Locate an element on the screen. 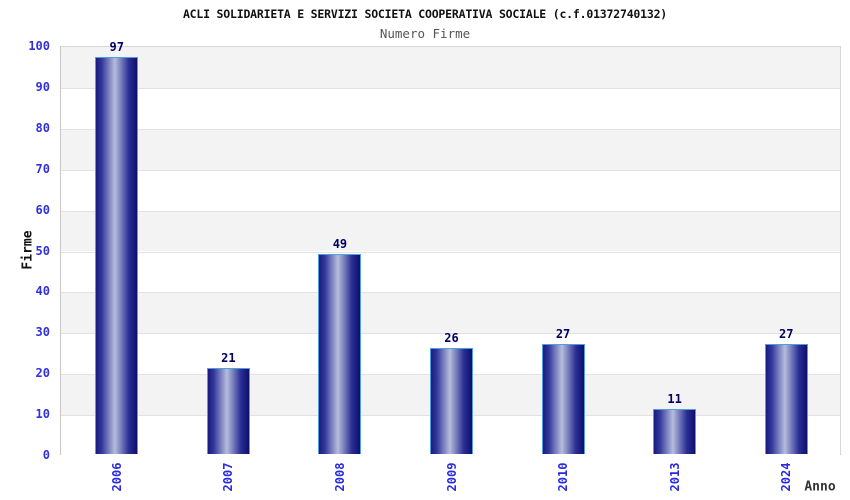 This screenshot has width=850, height=500. bar-2010 is located at coordinates (563, 399).